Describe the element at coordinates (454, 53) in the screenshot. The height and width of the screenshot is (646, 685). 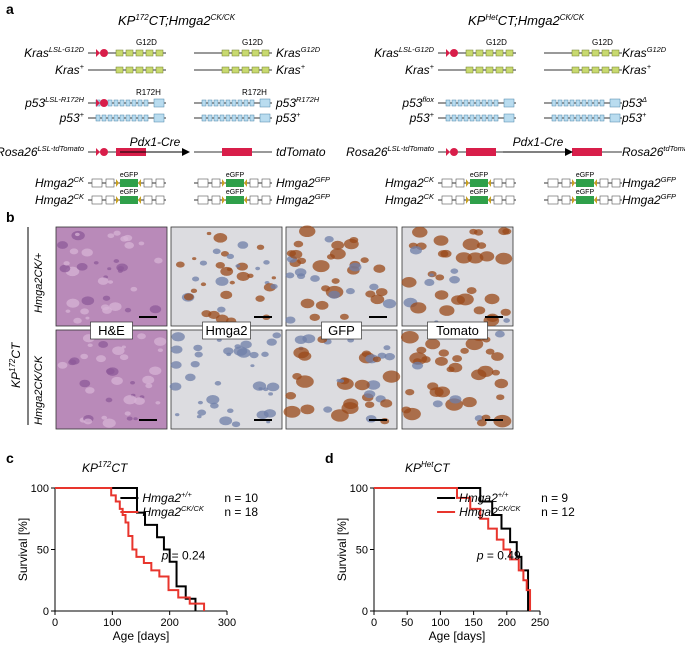
I see `stop-cassette` at that location.